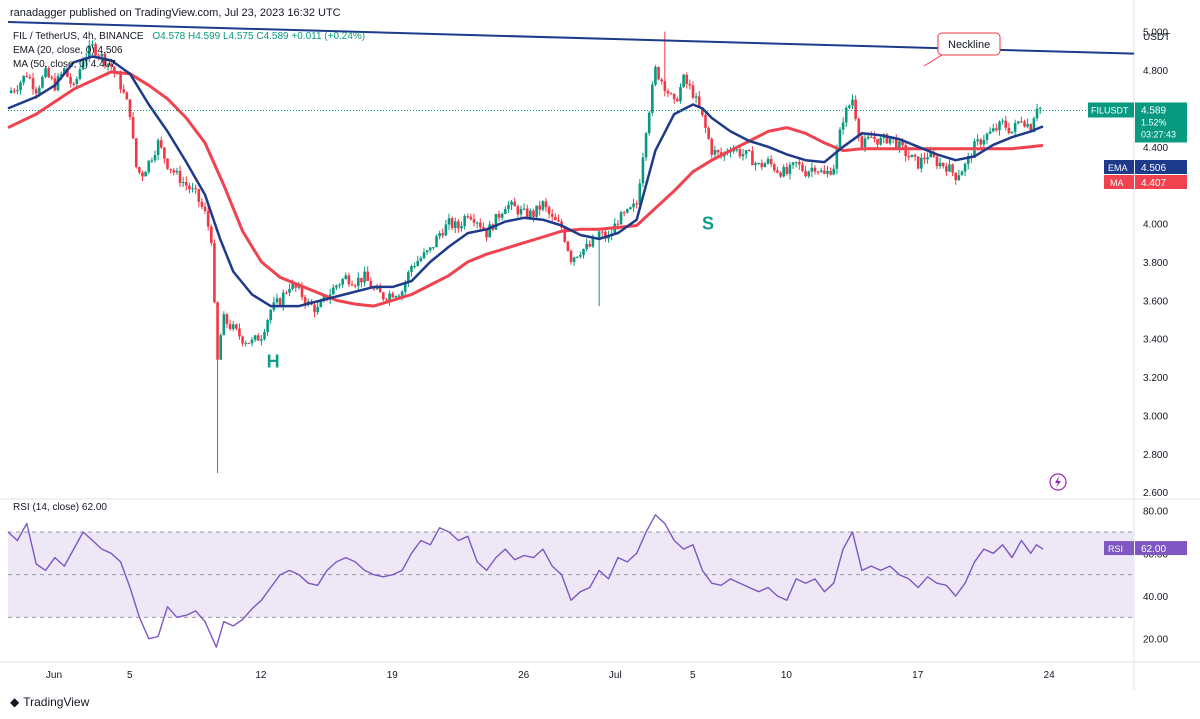 The height and width of the screenshot is (719, 1200). Describe the element at coordinates (60, 507) in the screenshot. I see `rsi-legend: RSI (14, close) 62.00` at that location.